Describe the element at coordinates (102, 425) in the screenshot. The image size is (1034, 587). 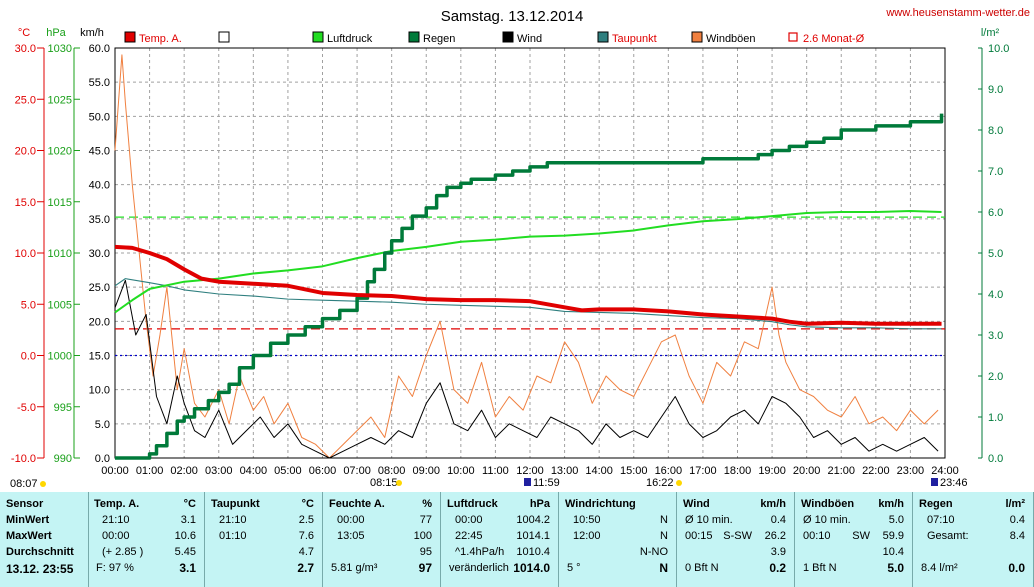
I see `wind-tick-label: 5.0` at that location.